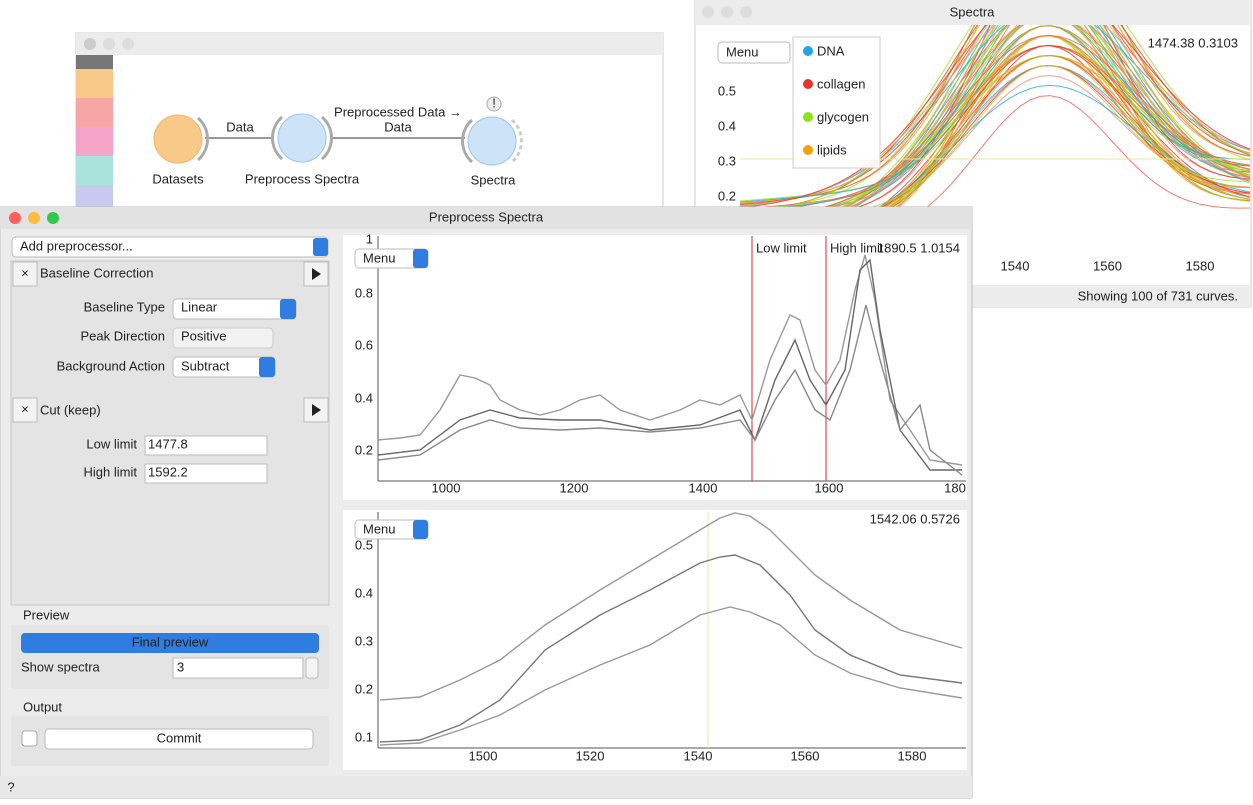  I want to click on x-tick-label: 1520, so click(590, 755).